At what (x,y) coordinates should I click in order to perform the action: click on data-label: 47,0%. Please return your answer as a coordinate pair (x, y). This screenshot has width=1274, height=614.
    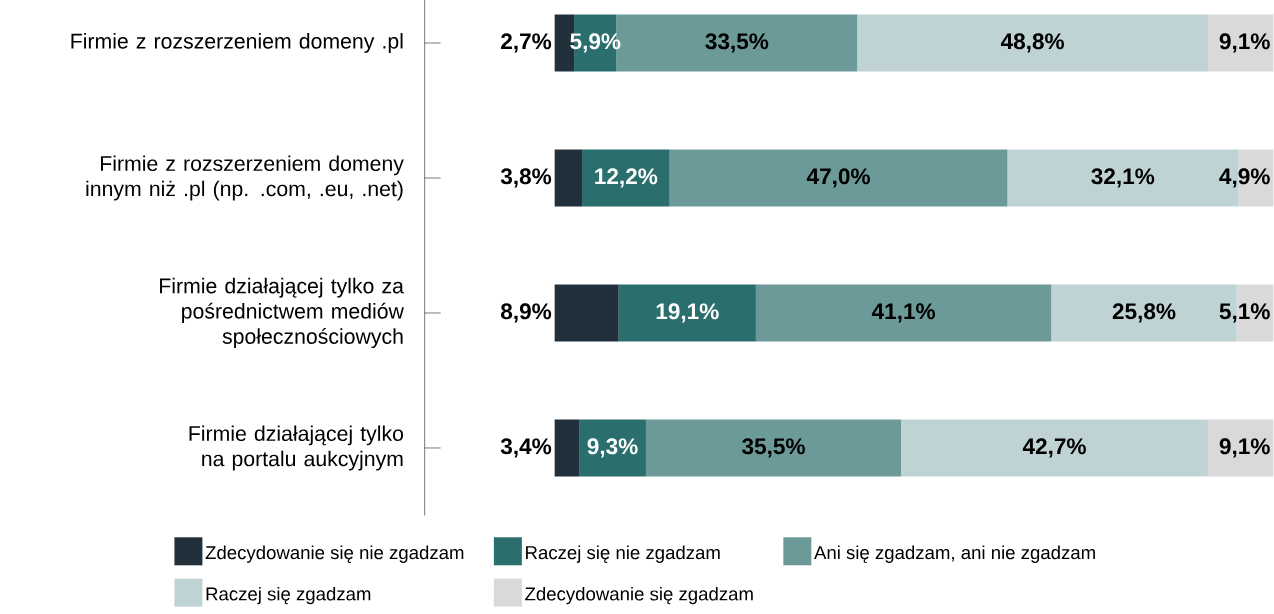
    Looking at the image, I should click on (838, 178).